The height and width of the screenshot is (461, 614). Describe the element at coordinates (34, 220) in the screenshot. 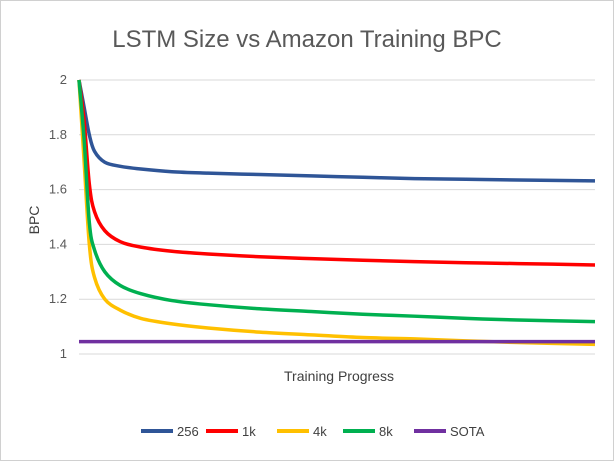

I see `y-axis-label: BPC` at that location.